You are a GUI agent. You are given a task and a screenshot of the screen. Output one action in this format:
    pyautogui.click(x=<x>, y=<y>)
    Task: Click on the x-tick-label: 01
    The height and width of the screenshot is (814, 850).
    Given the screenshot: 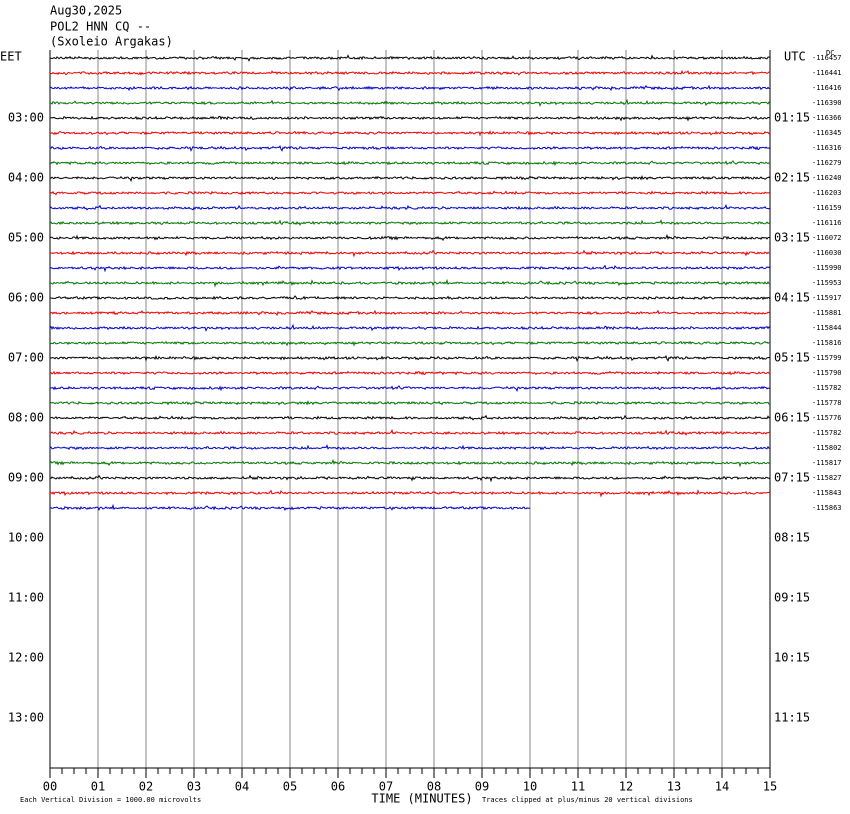 What is the action you would take?
    pyautogui.click(x=98, y=787)
    